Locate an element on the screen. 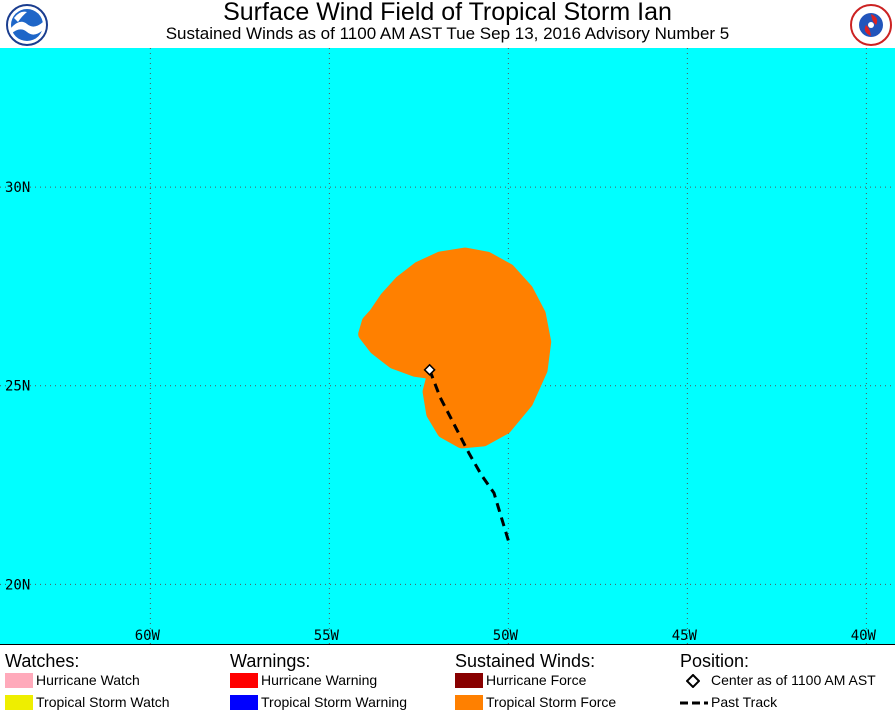 This screenshot has height=717, width=895. latitude-label: 20N is located at coordinates (17, 585).